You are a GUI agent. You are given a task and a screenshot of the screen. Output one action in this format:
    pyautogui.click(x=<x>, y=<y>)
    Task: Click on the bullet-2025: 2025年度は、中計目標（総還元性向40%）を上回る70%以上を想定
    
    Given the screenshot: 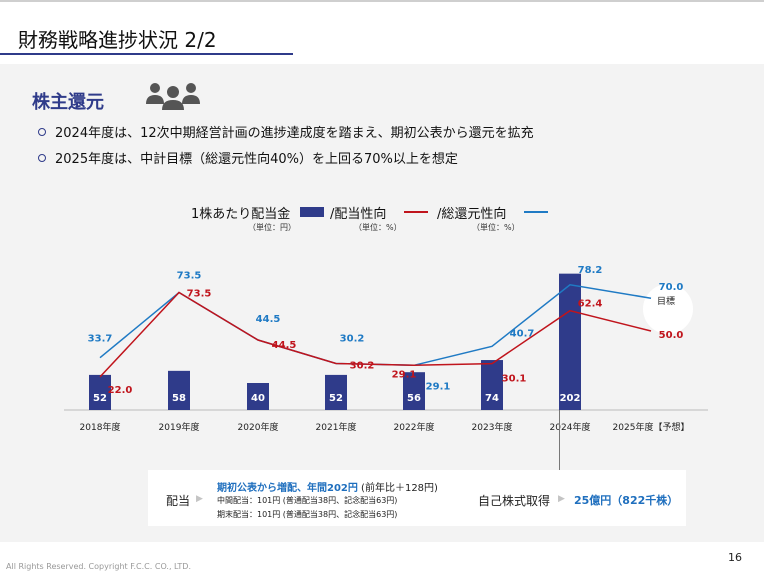 What is the action you would take?
    pyautogui.click(x=248, y=157)
    